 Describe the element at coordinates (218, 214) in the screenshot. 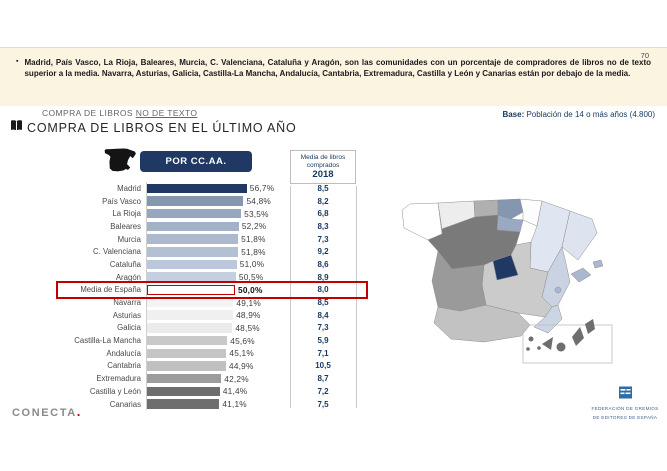

I see `chart-bar-area: 53,5%` at that location.